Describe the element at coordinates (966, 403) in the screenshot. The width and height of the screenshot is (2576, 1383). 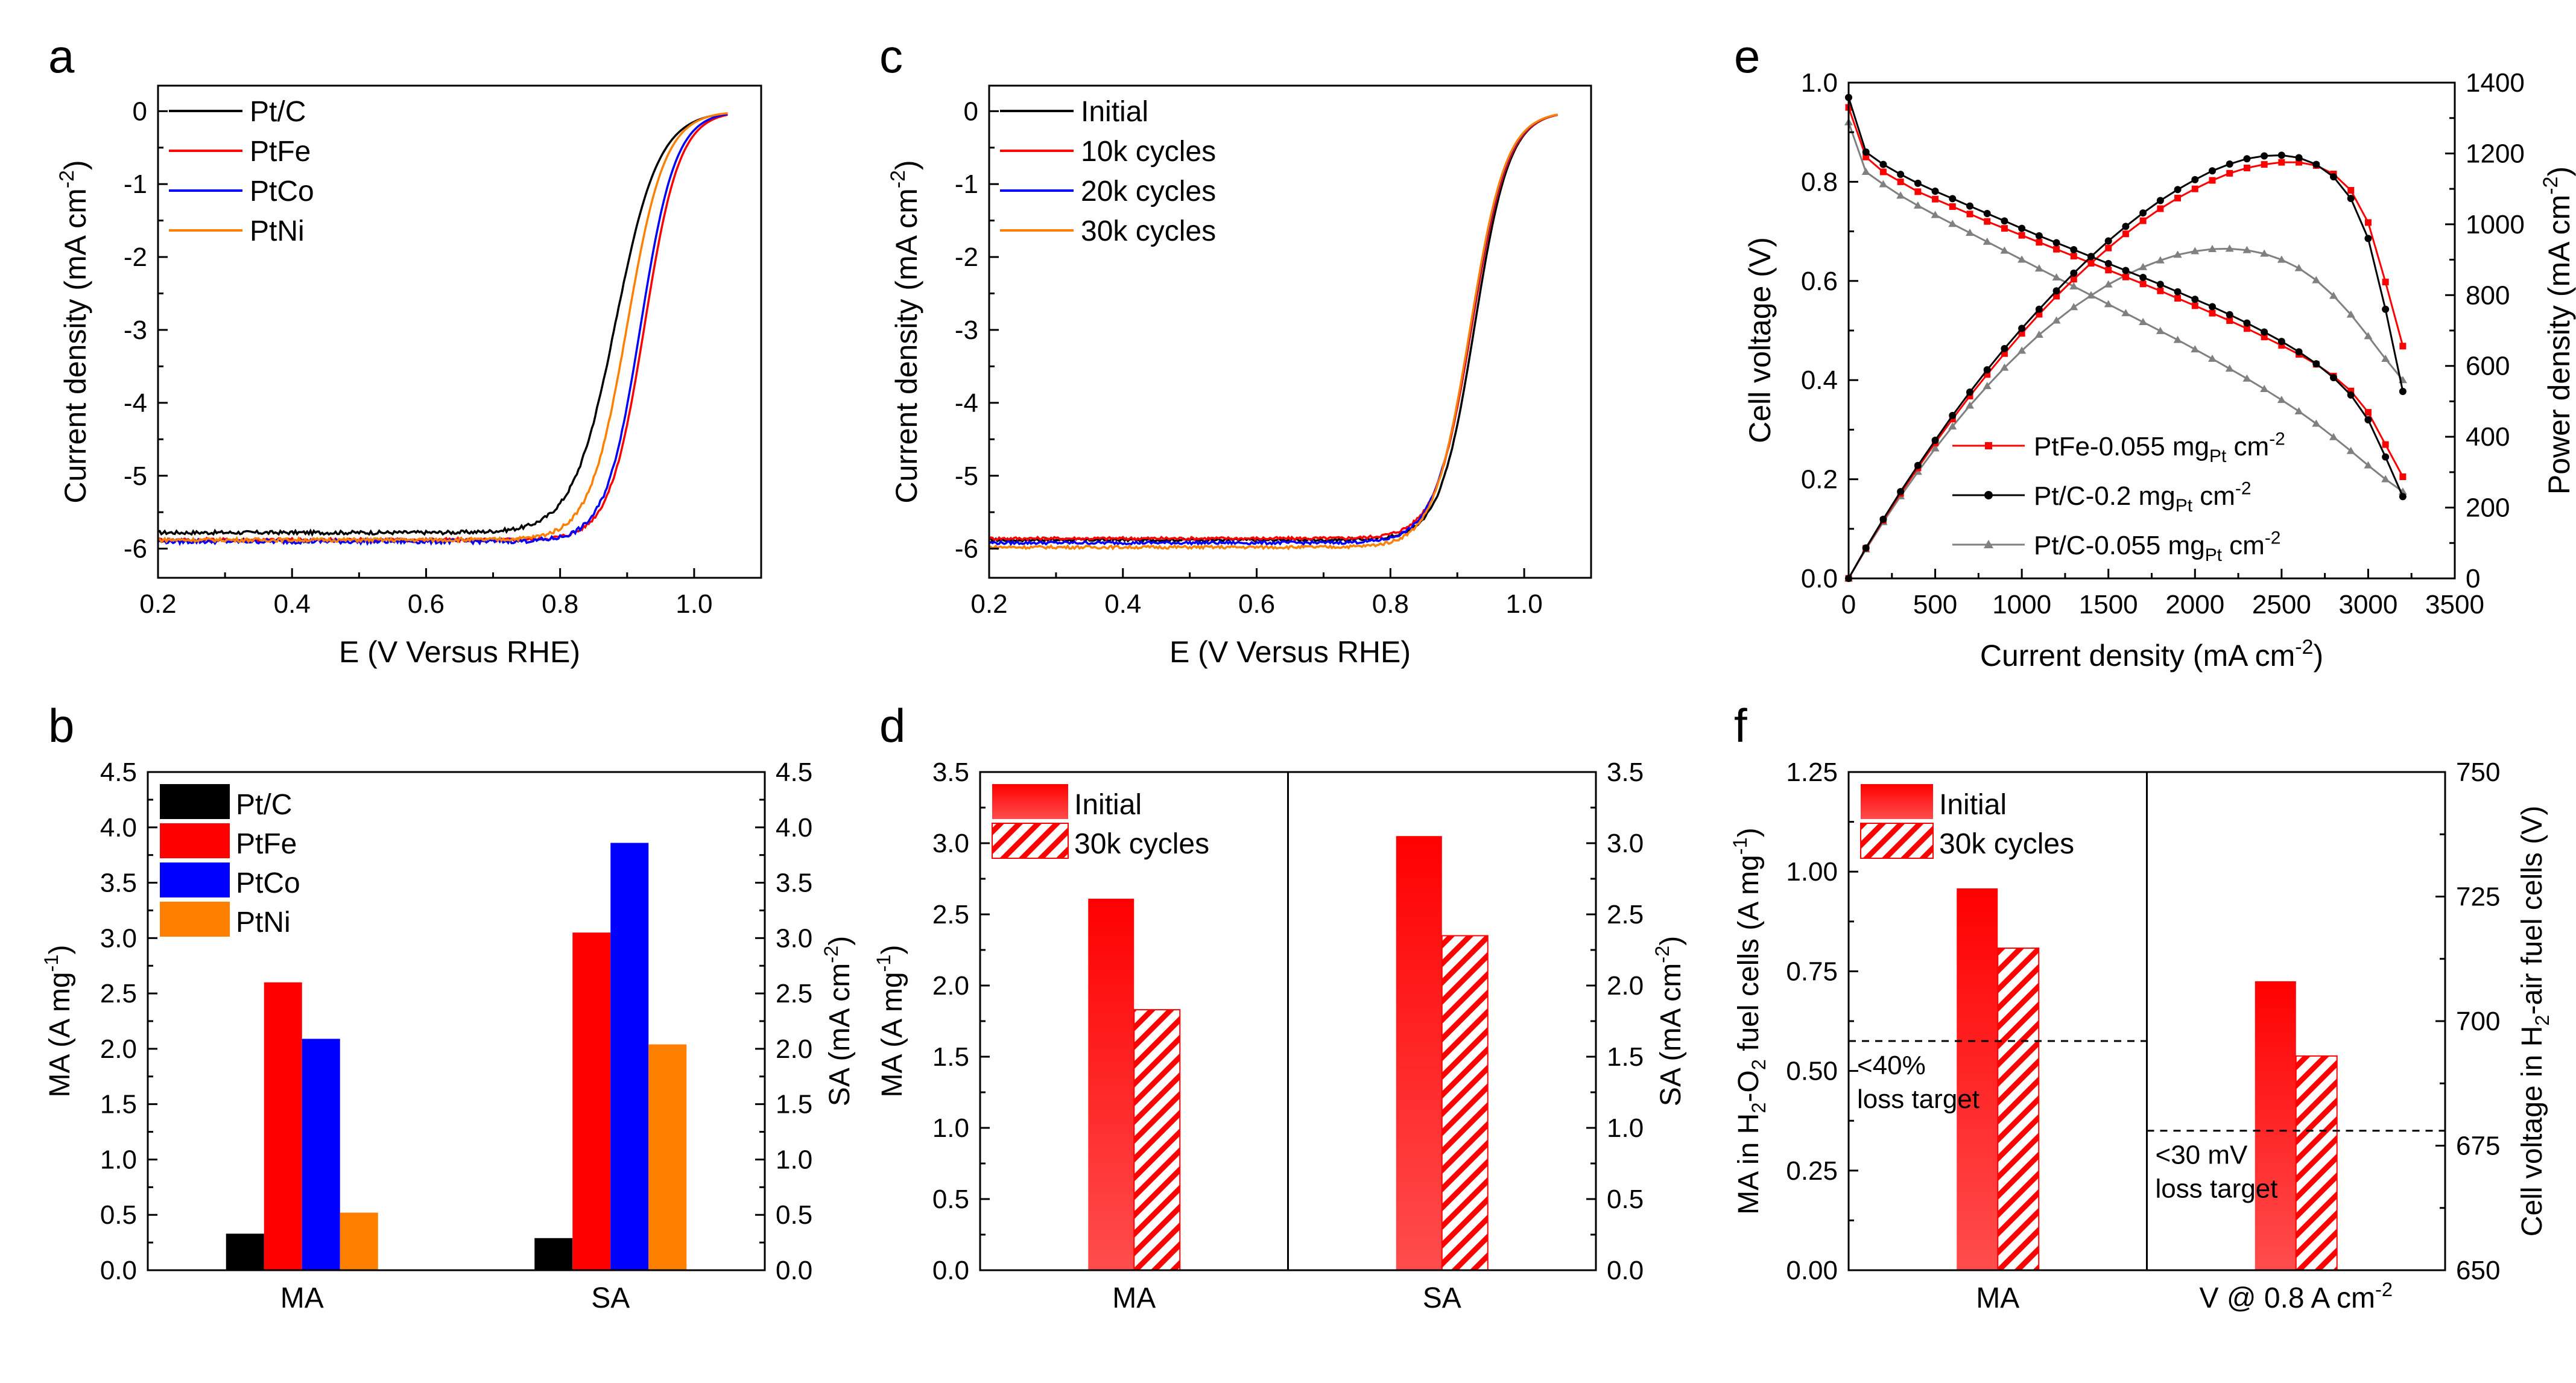
I see `panel-c-ytick-label: -4` at that location.